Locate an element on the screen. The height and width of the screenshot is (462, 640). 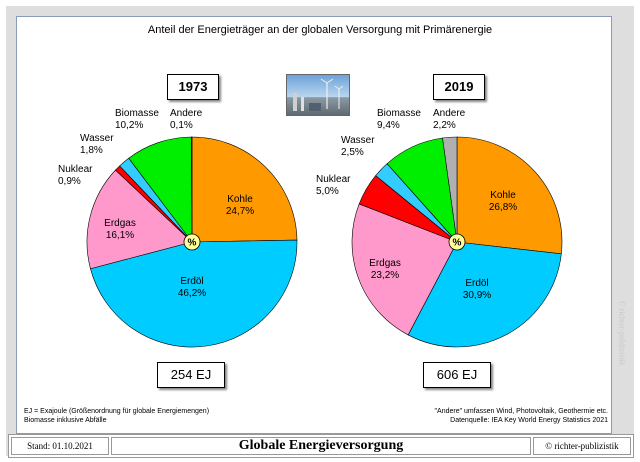
label-value-2019-erdgas: 23,2% is located at coordinates (385, 275).